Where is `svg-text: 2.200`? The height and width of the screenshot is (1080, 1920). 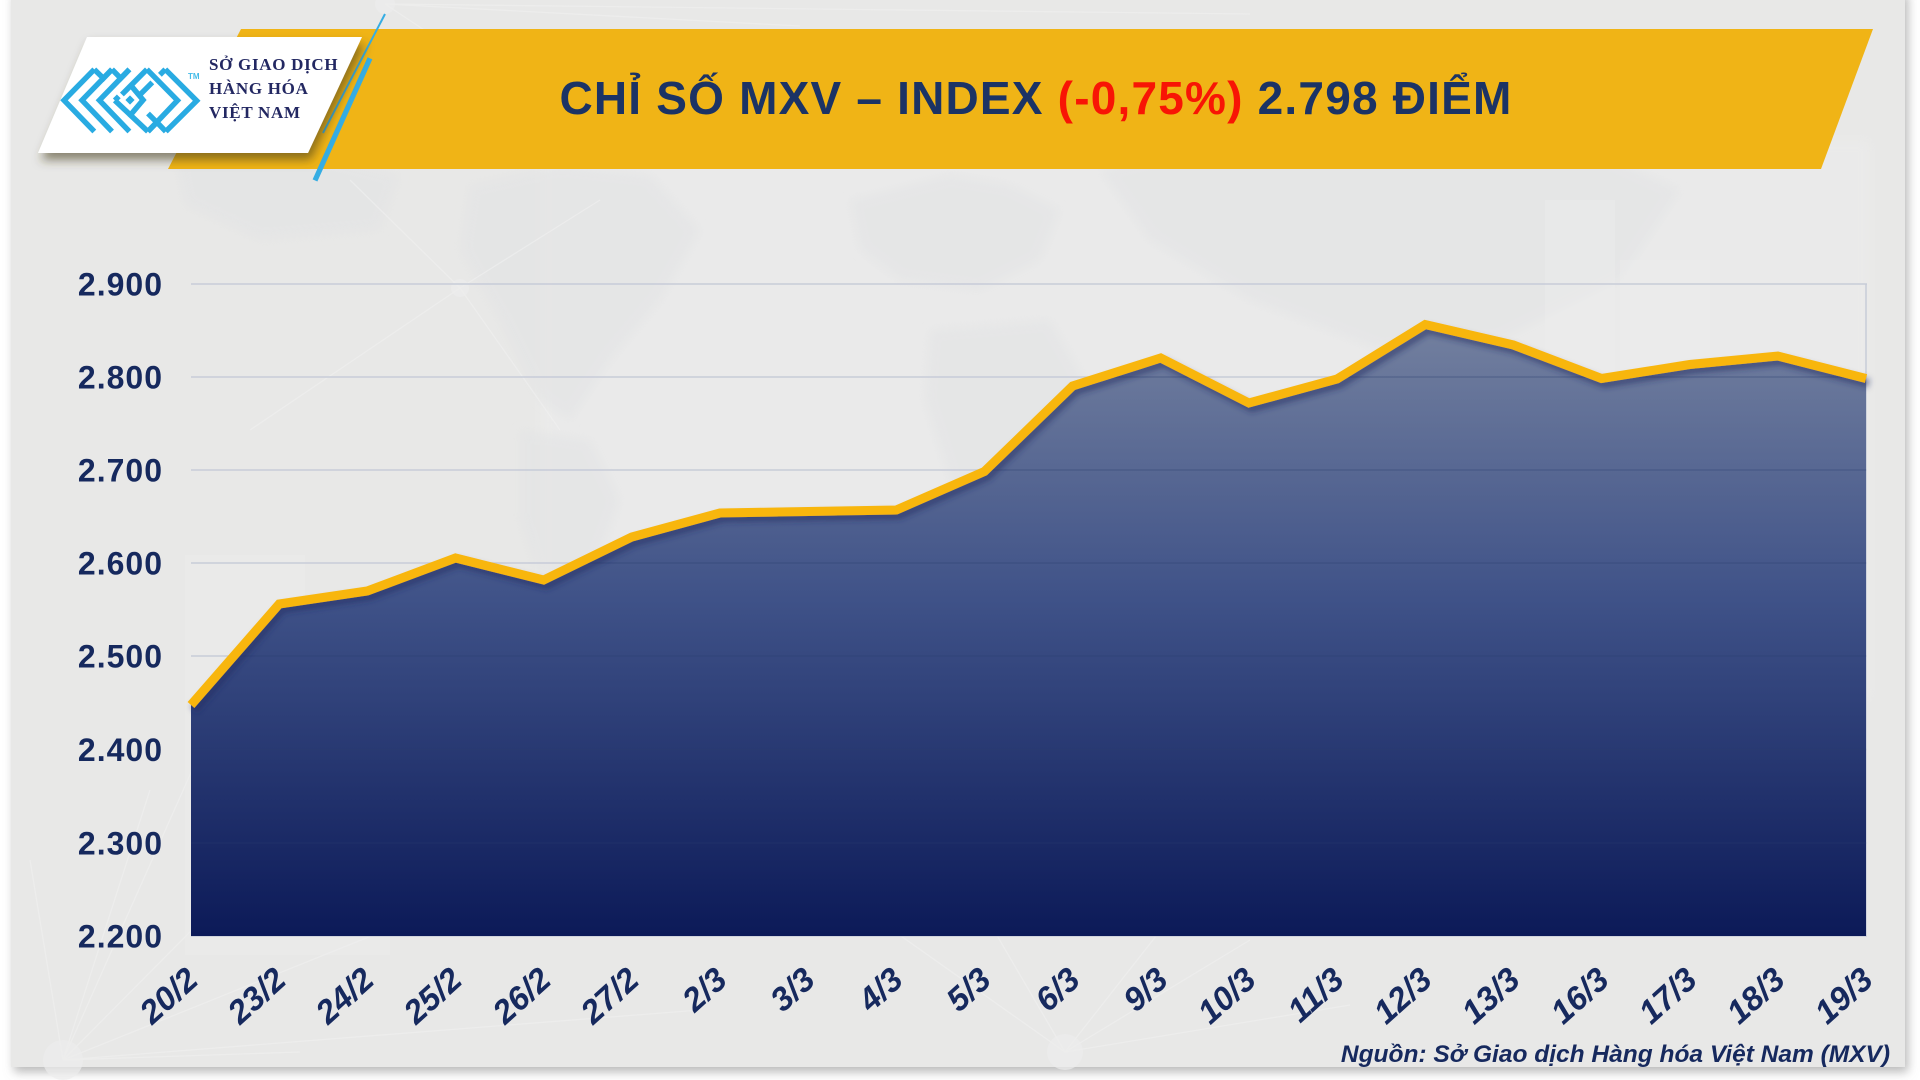 svg-text: 2.200 is located at coordinates (120, 937).